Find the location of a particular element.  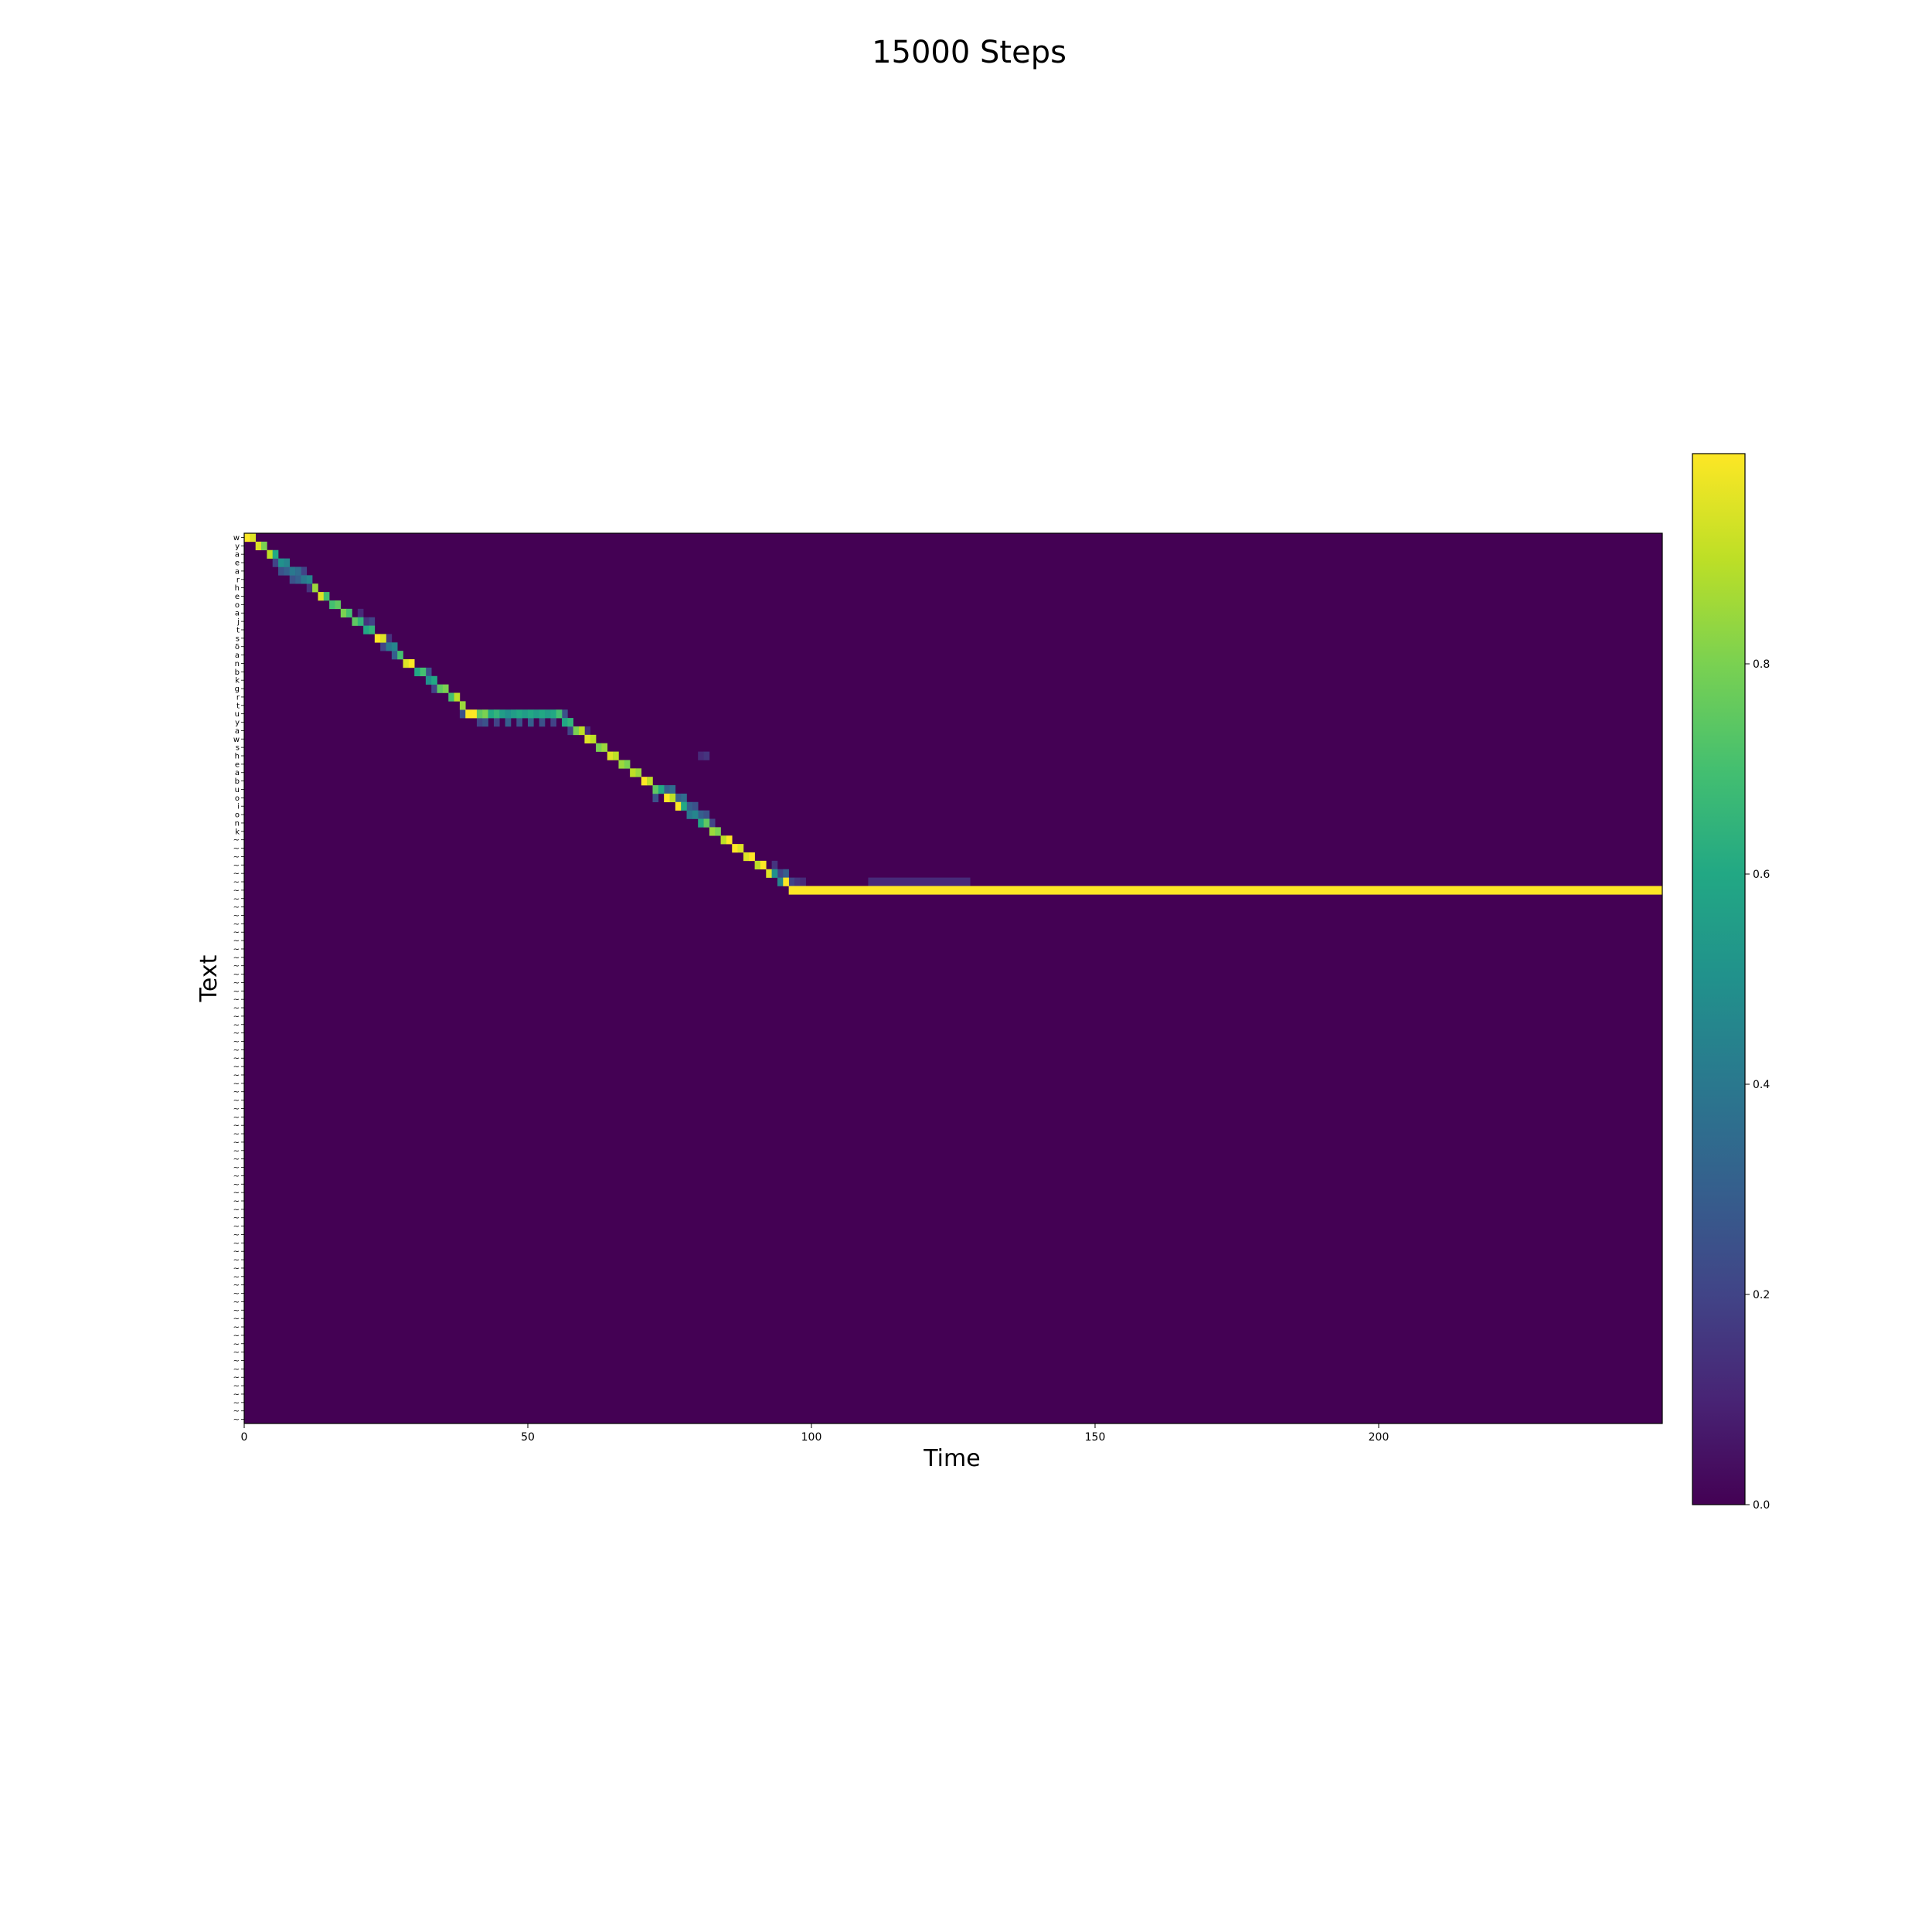

x-tick-label: 0 is located at coordinates (244, 1438).